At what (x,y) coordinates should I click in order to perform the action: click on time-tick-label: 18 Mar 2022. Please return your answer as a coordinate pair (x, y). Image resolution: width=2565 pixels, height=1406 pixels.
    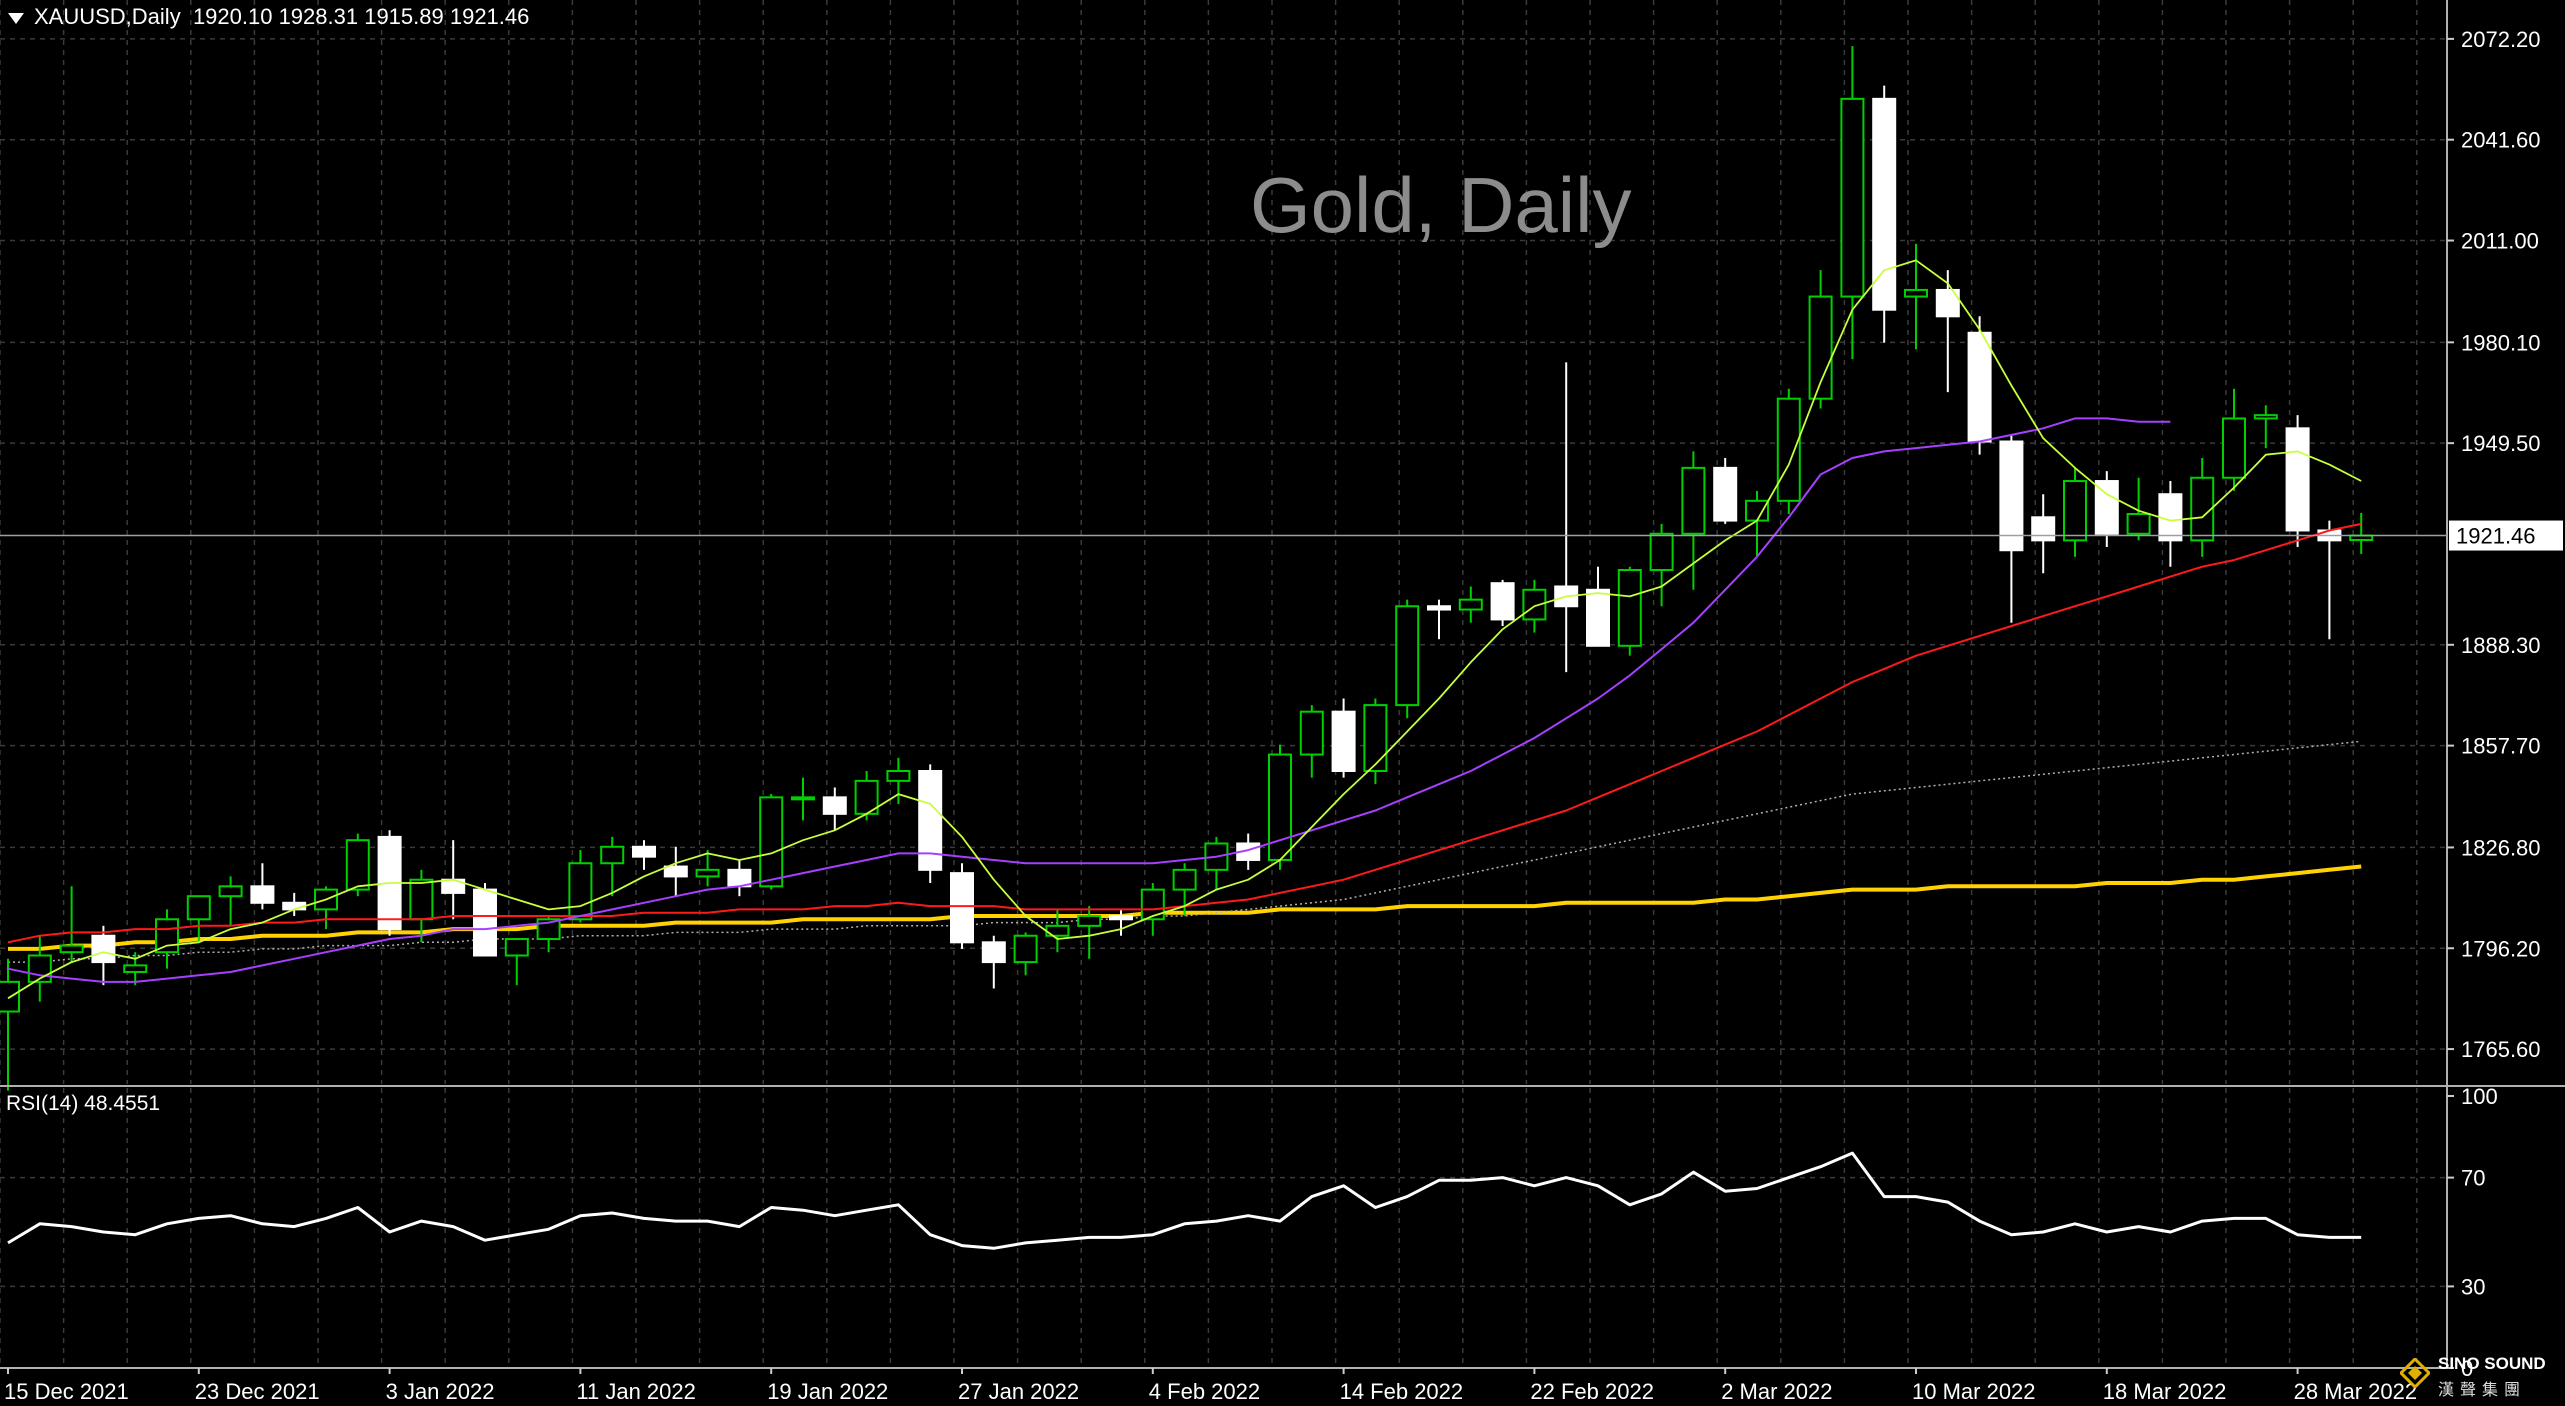
    Looking at the image, I should click on (2165, 1391).